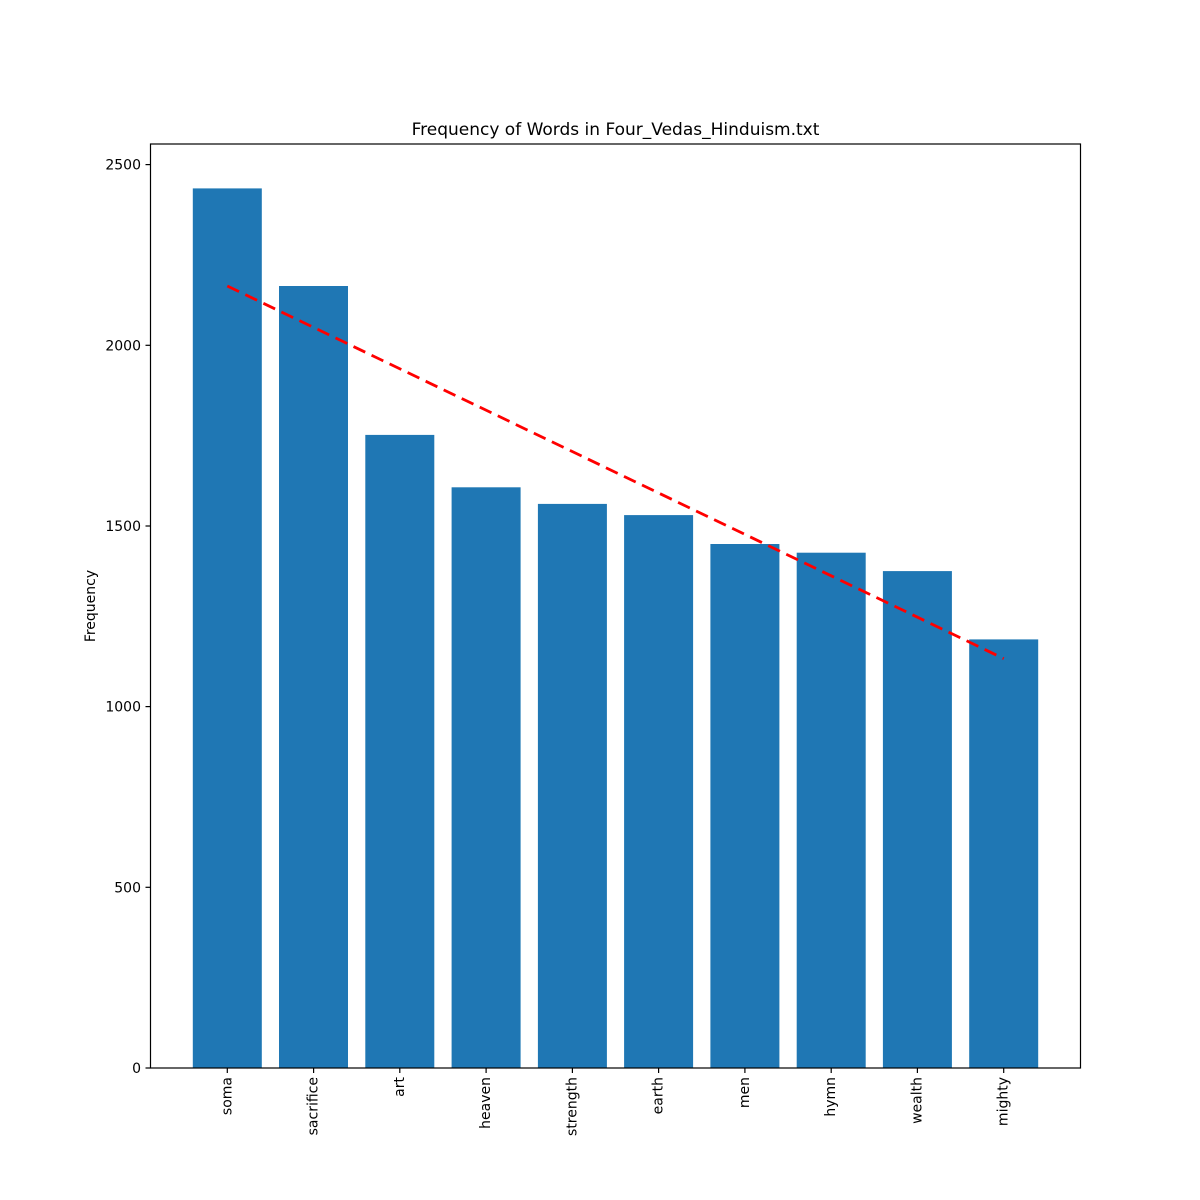  I want to click on x-tick-label-art: art, so click(400, 1086).